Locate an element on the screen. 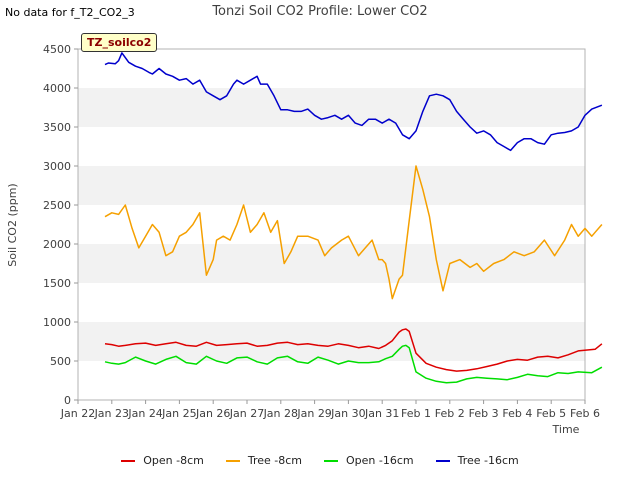 Image resolution: width=640 pixels, height=480 pixels. y-tick-label: 0 is located at coordinates (67, 400).